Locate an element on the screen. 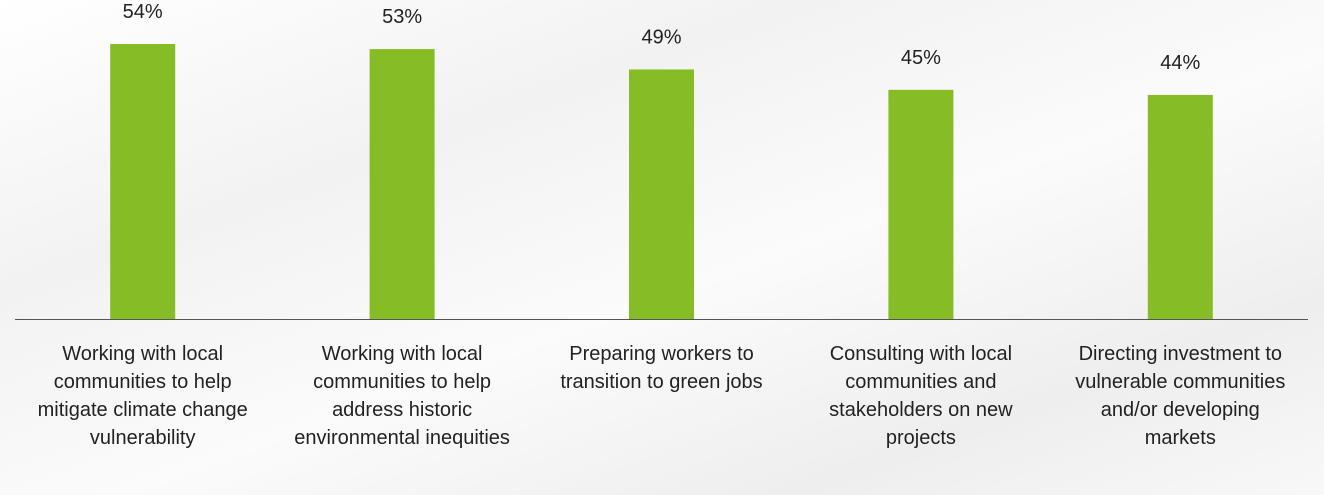  data-label: 49% is located at coordinates (661, 37).